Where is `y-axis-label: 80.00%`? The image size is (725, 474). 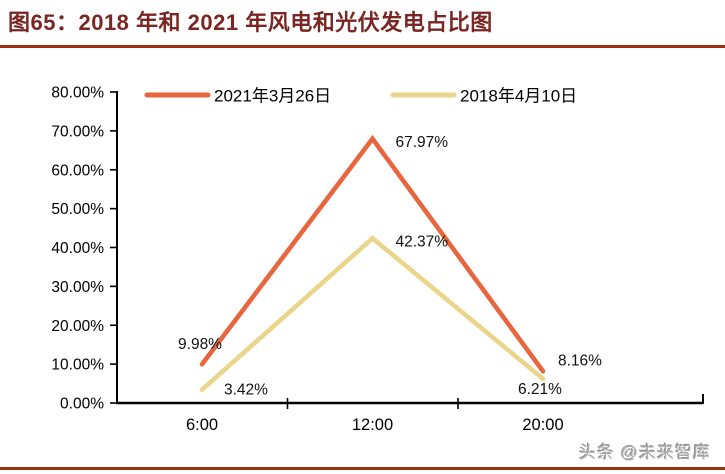 y-axis-label: 80.00% is located at coordinates (77, 93).